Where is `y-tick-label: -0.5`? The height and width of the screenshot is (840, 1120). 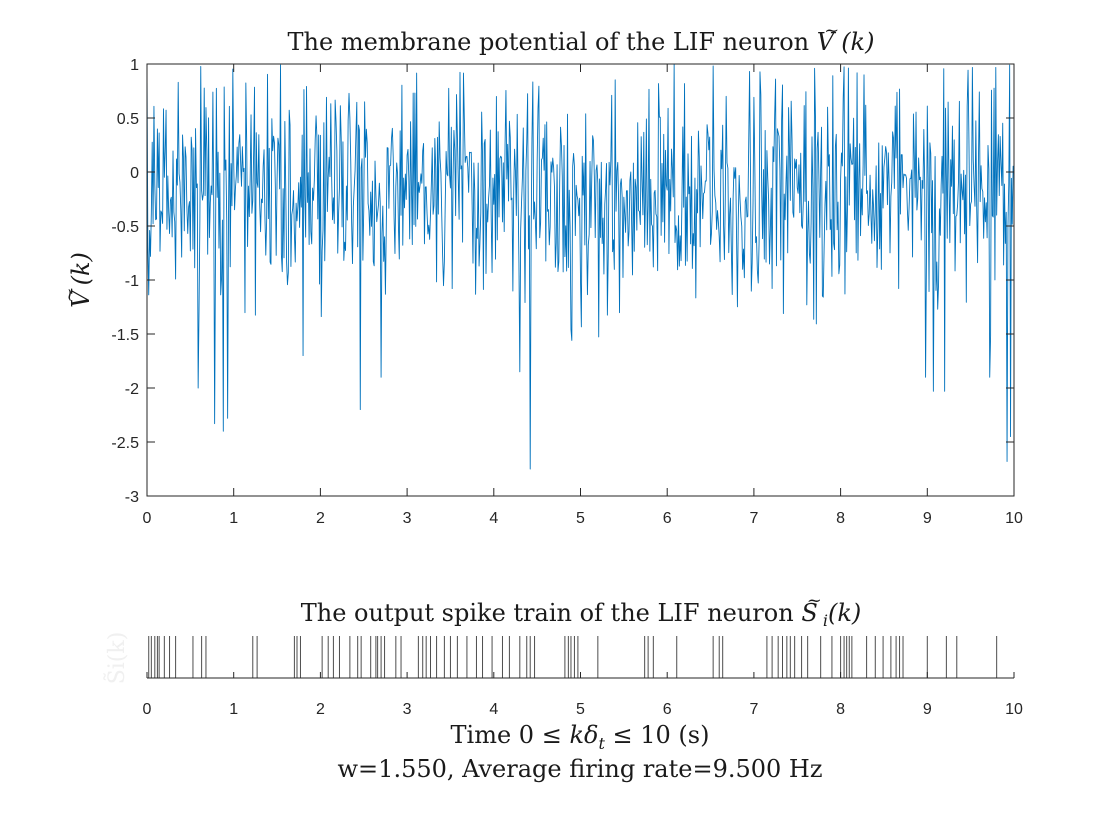
y-tick-label: -0.5 is located at coordinates (125, 227).